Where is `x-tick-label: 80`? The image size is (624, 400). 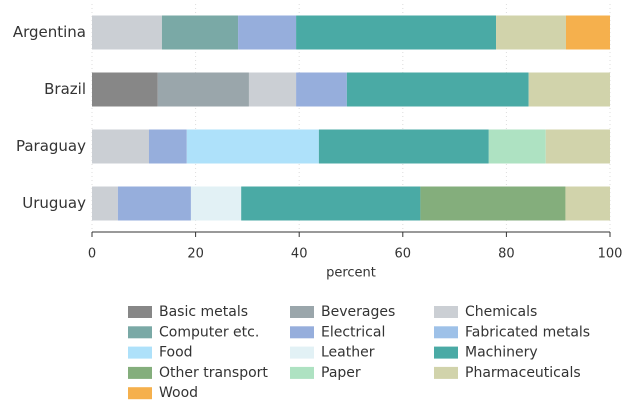
x-tick-label: 80 is located at coordinates (506, 254).